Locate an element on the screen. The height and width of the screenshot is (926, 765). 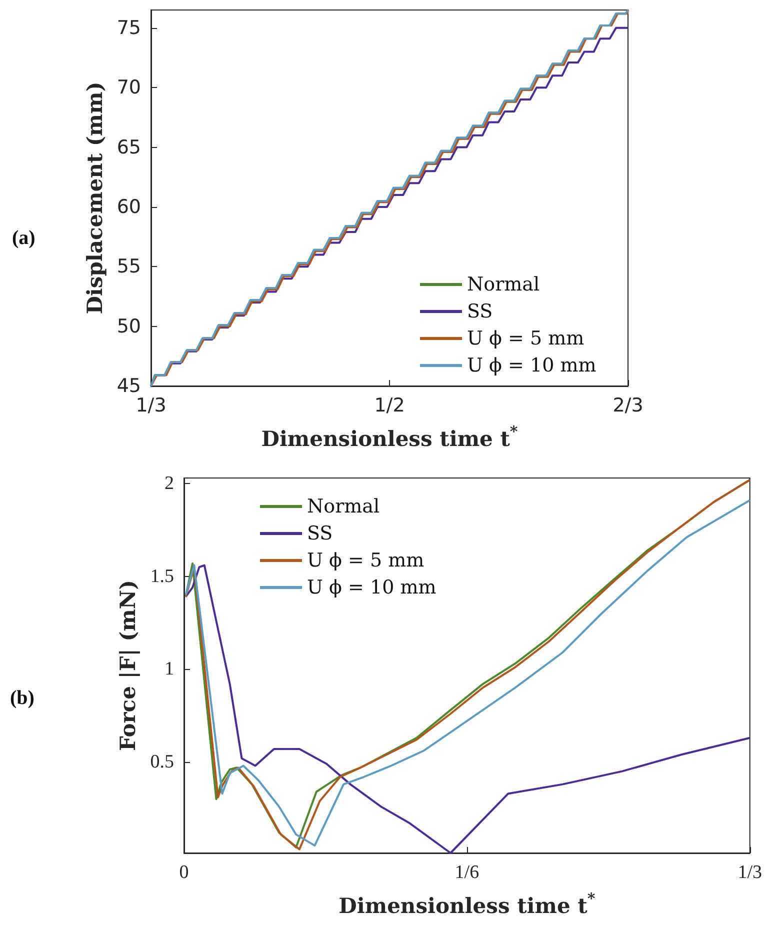
y-tick-label: 55 is located at coordinates (128, 267).